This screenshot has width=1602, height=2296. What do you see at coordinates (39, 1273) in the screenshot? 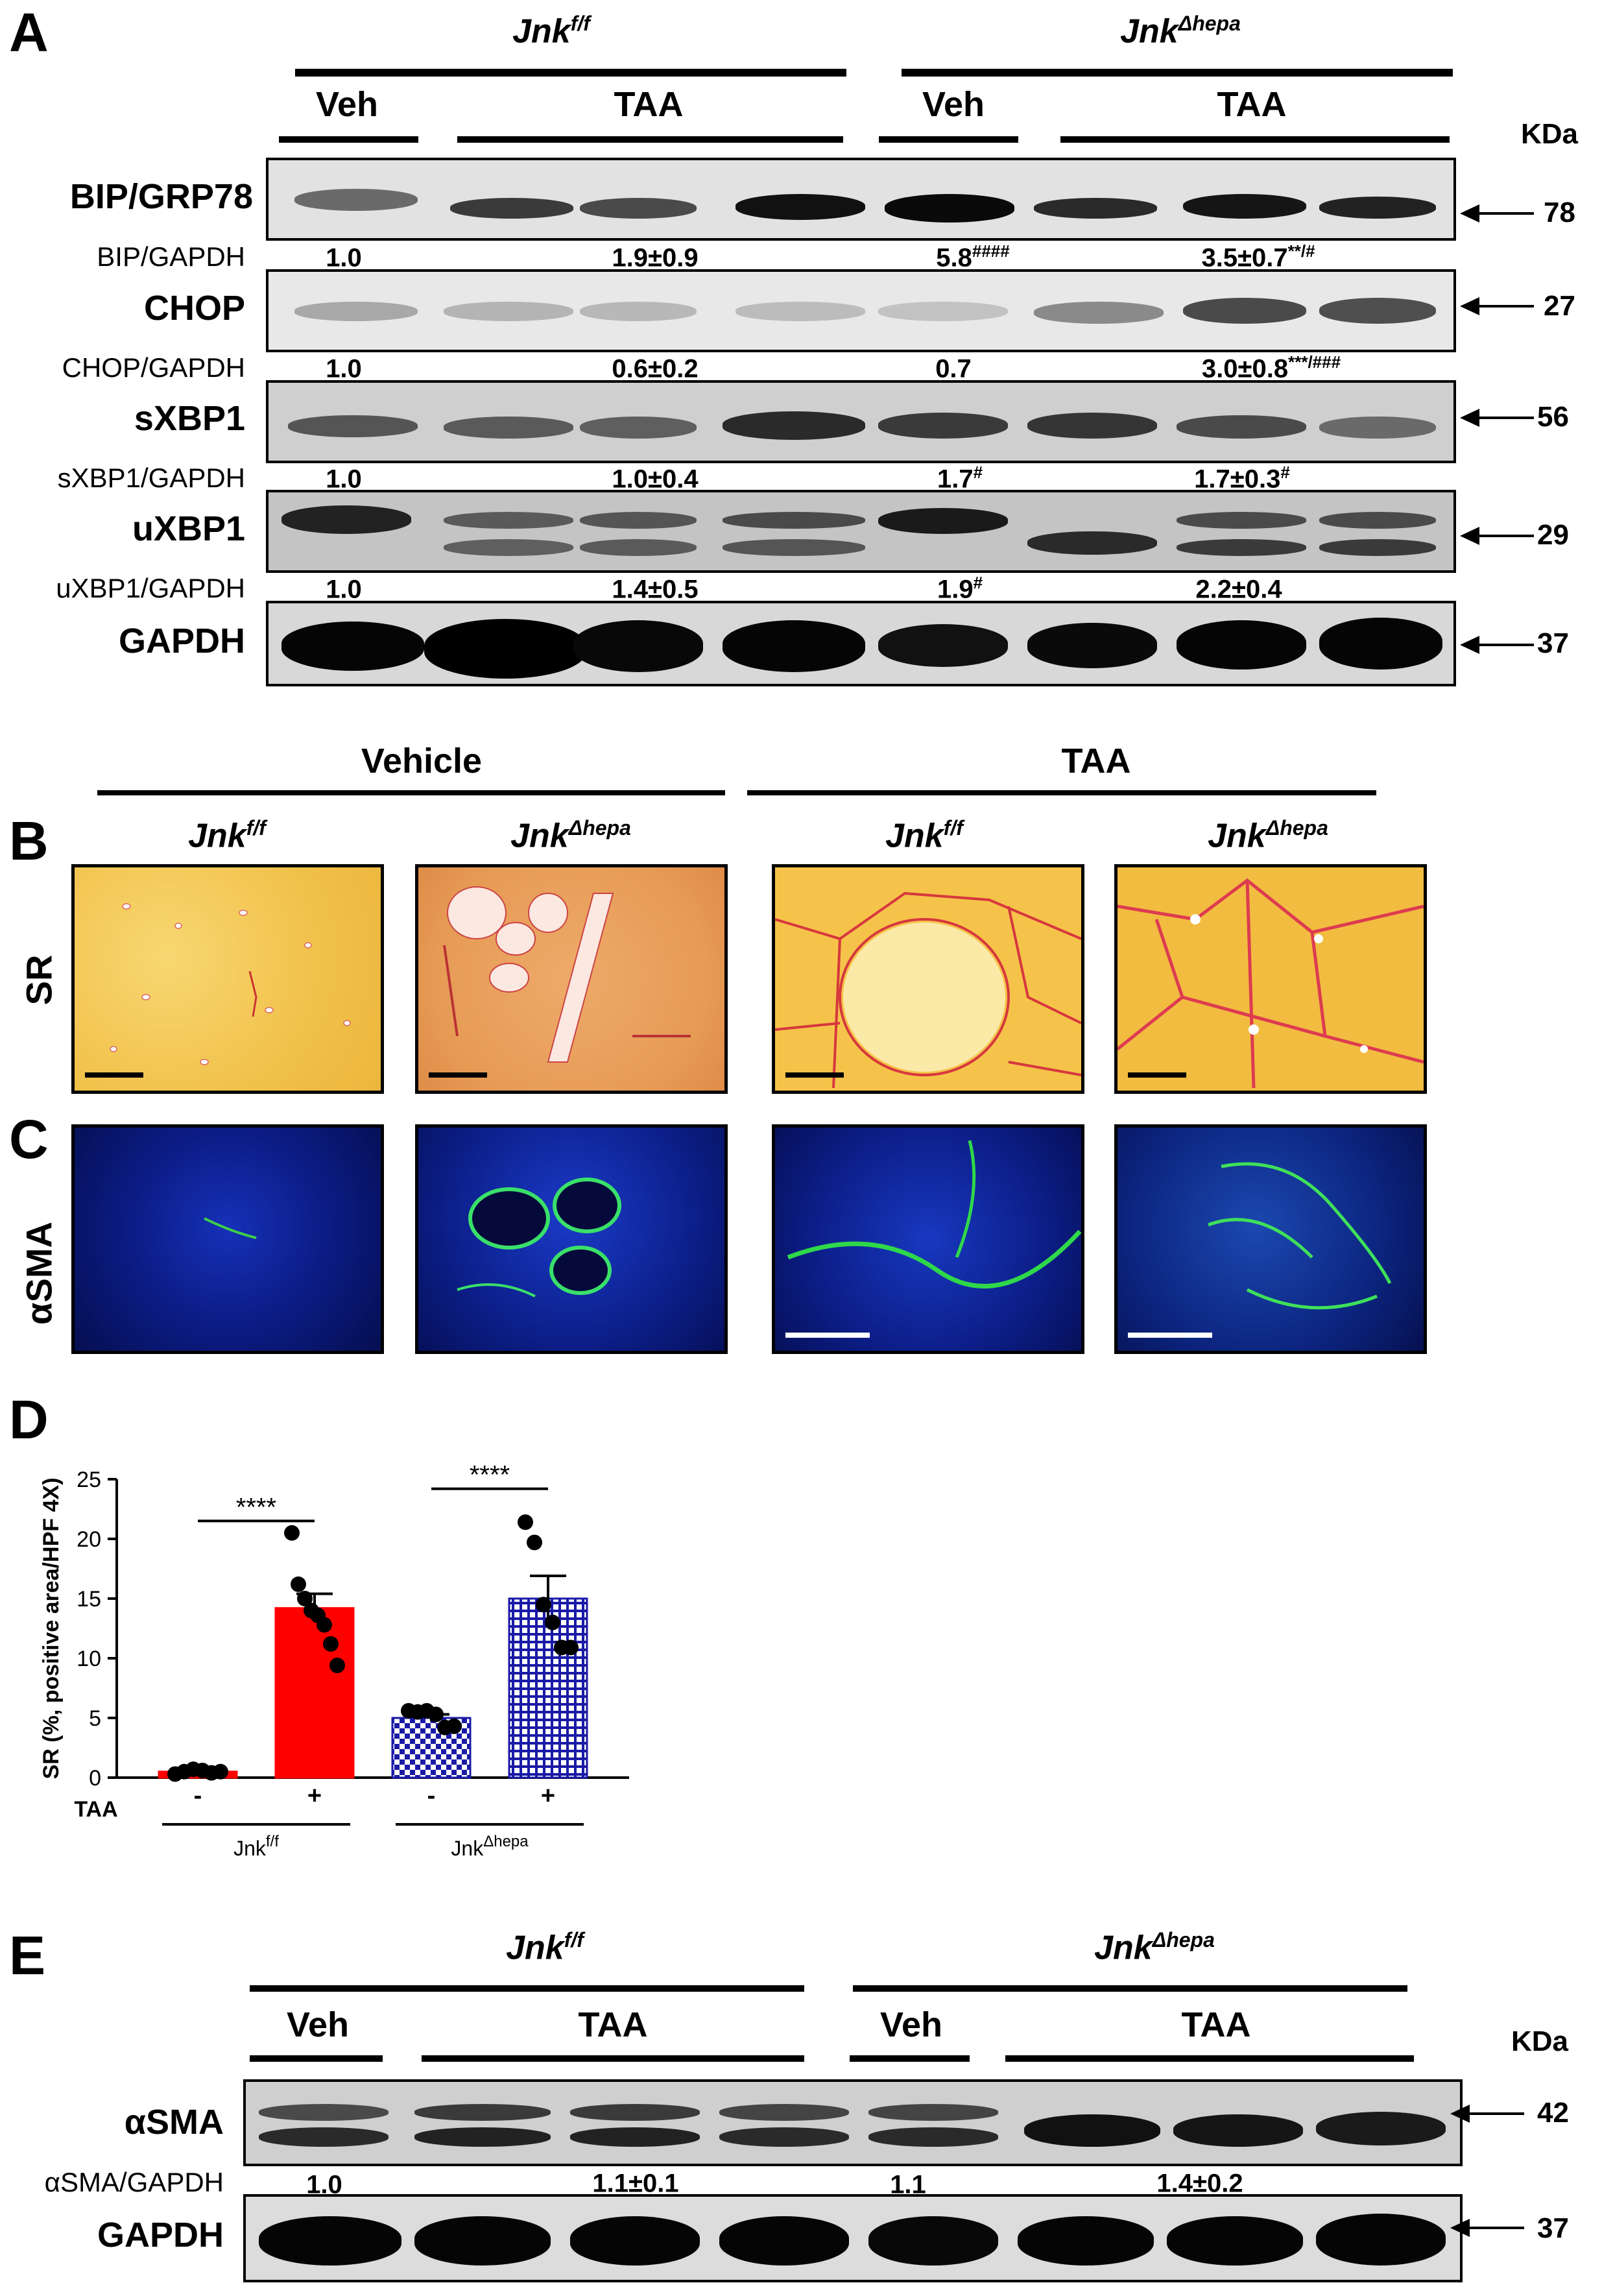
I see `row-label-asma: αSMA` at bounding box center [39, 1273].